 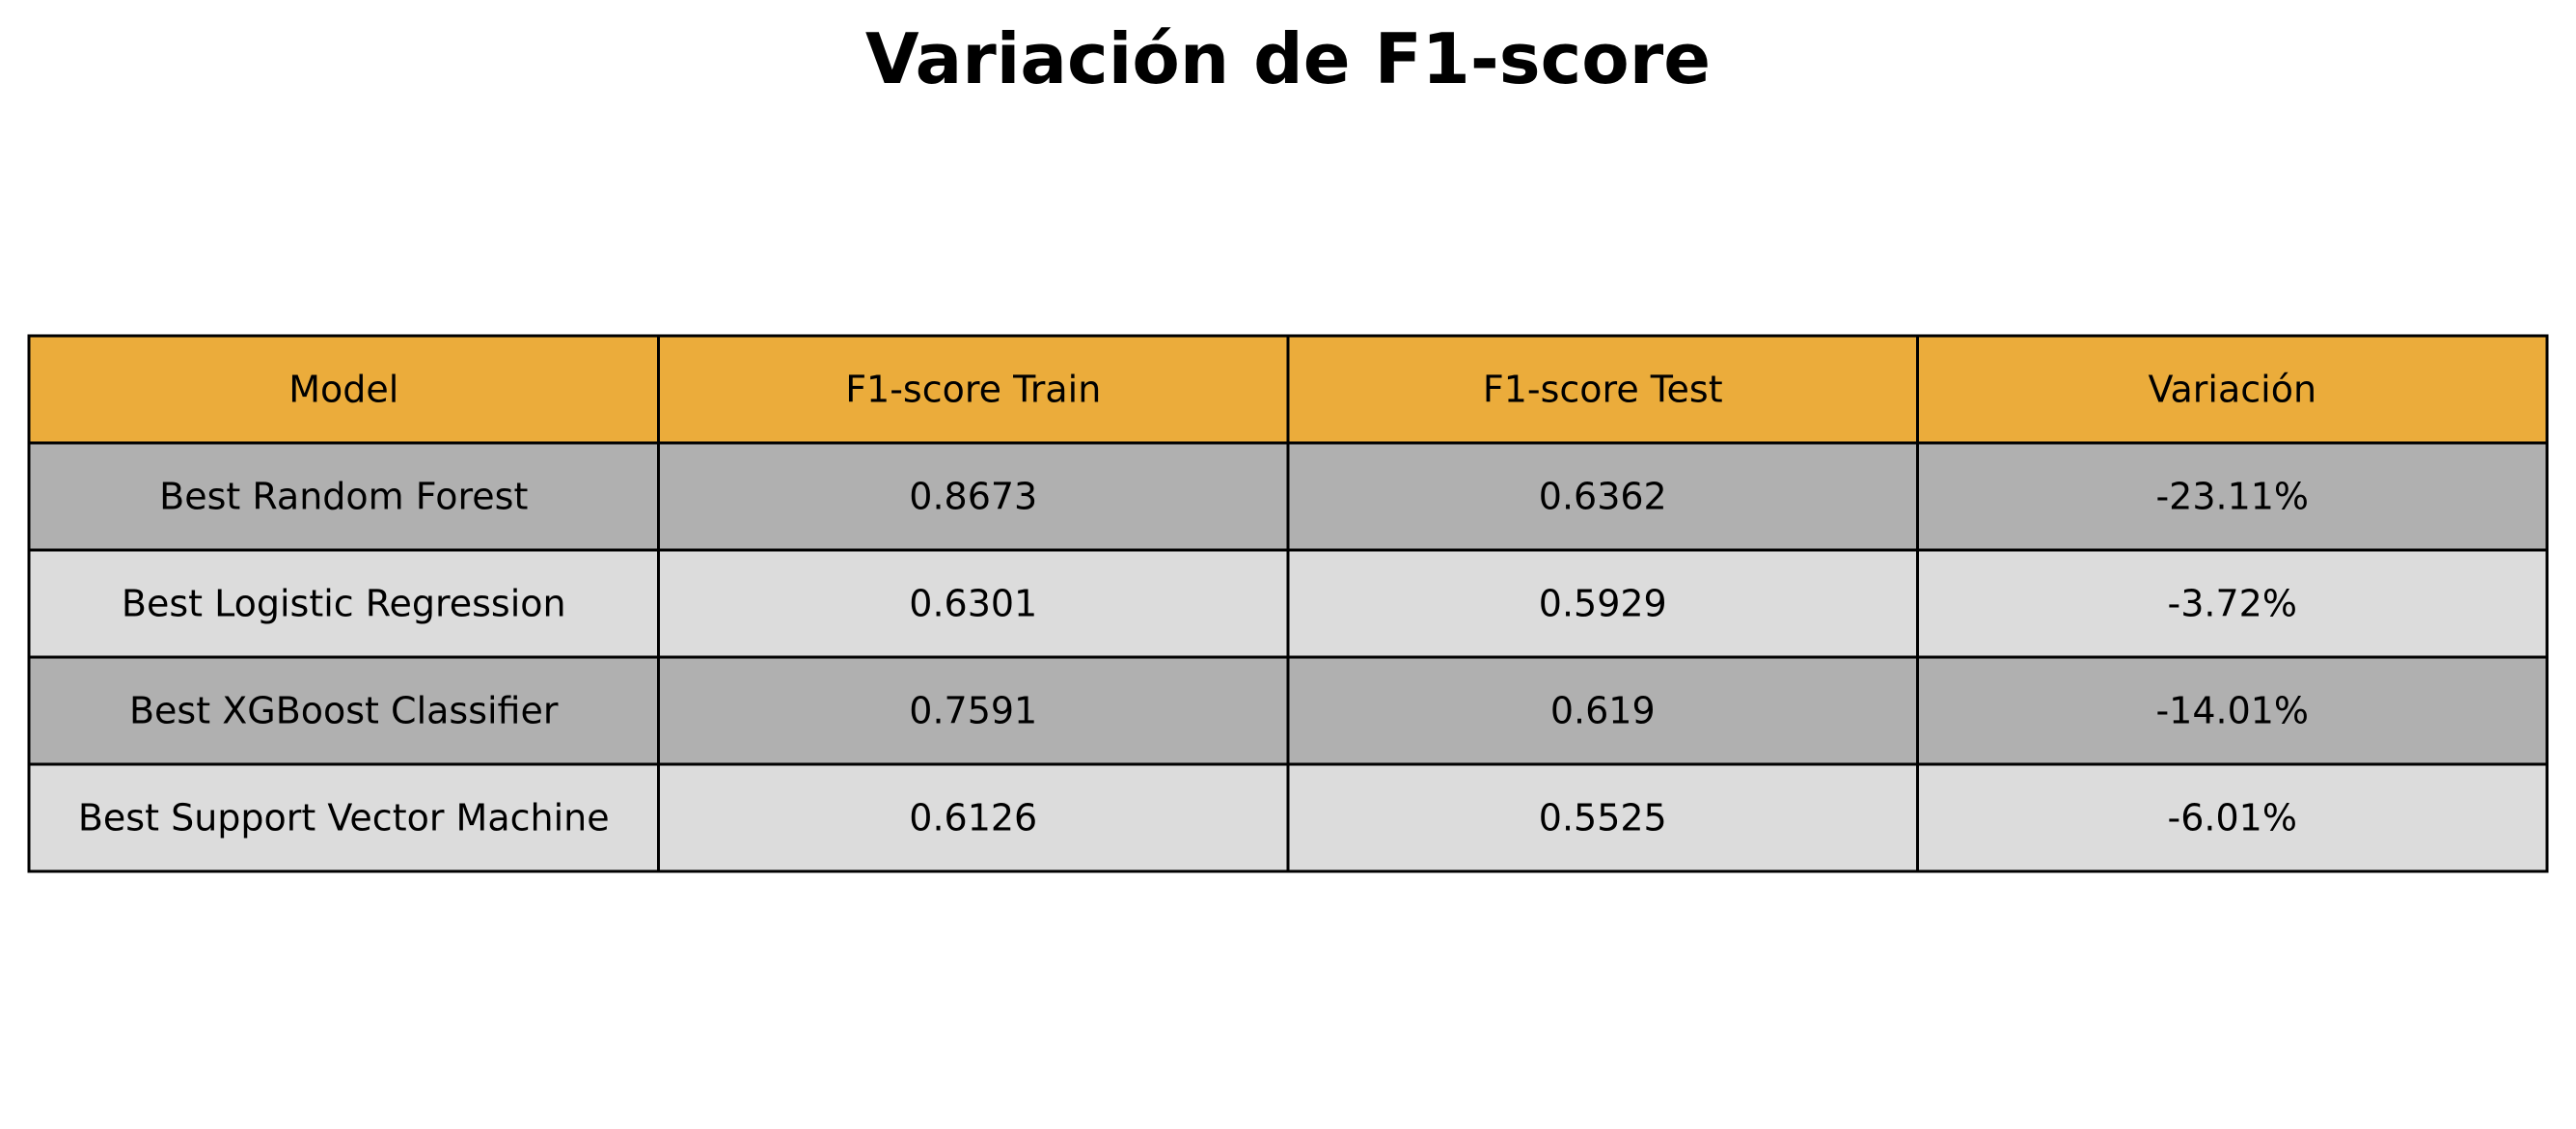 I want to click on row-1-variaci-n-cell-background, so click(x=2233, y=497).